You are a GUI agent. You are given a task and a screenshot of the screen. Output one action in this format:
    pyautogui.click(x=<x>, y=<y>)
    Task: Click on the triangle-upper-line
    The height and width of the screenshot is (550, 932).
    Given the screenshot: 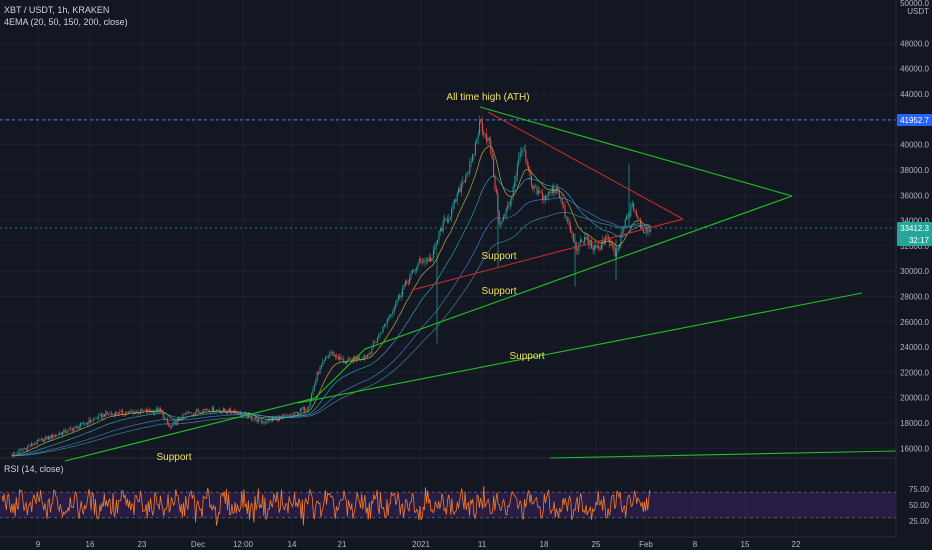 What is the action you would take?
    pyautogui.click(x=585, y=165)
    